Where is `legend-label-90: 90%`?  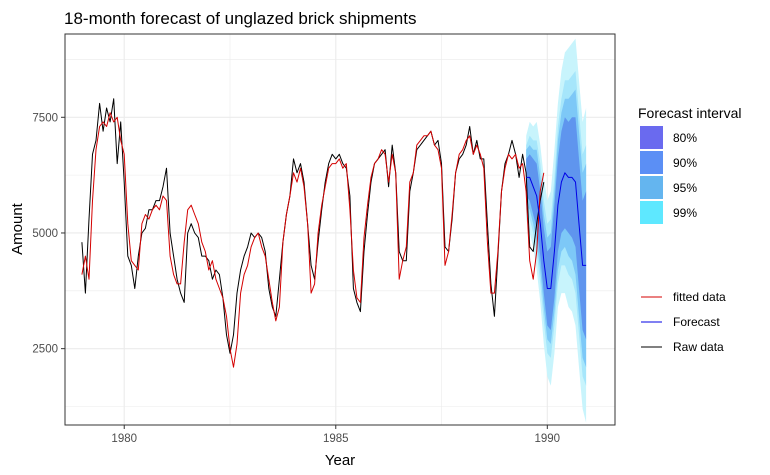
legend-label-90: 90% is located at coordinates (685, 163).